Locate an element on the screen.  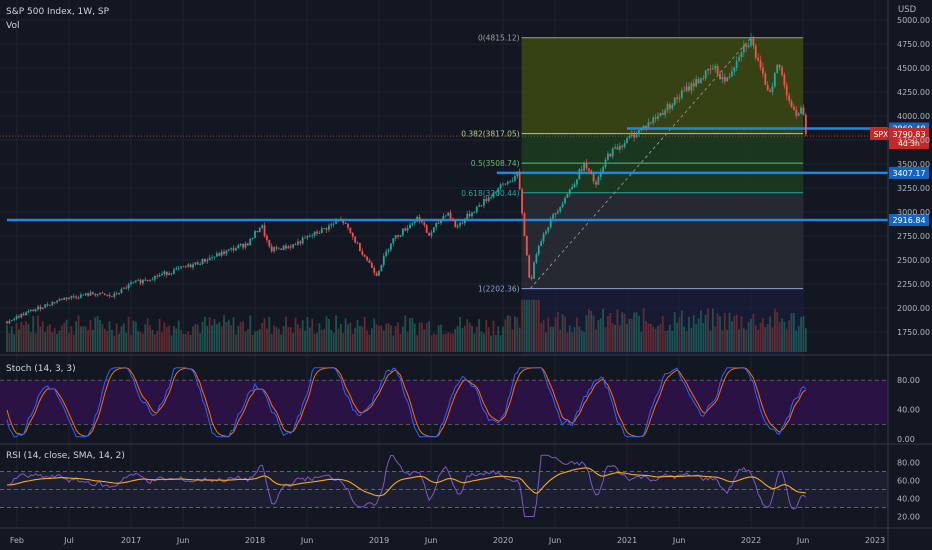
spx-symbol-badge is located at coordinates (881, 134).